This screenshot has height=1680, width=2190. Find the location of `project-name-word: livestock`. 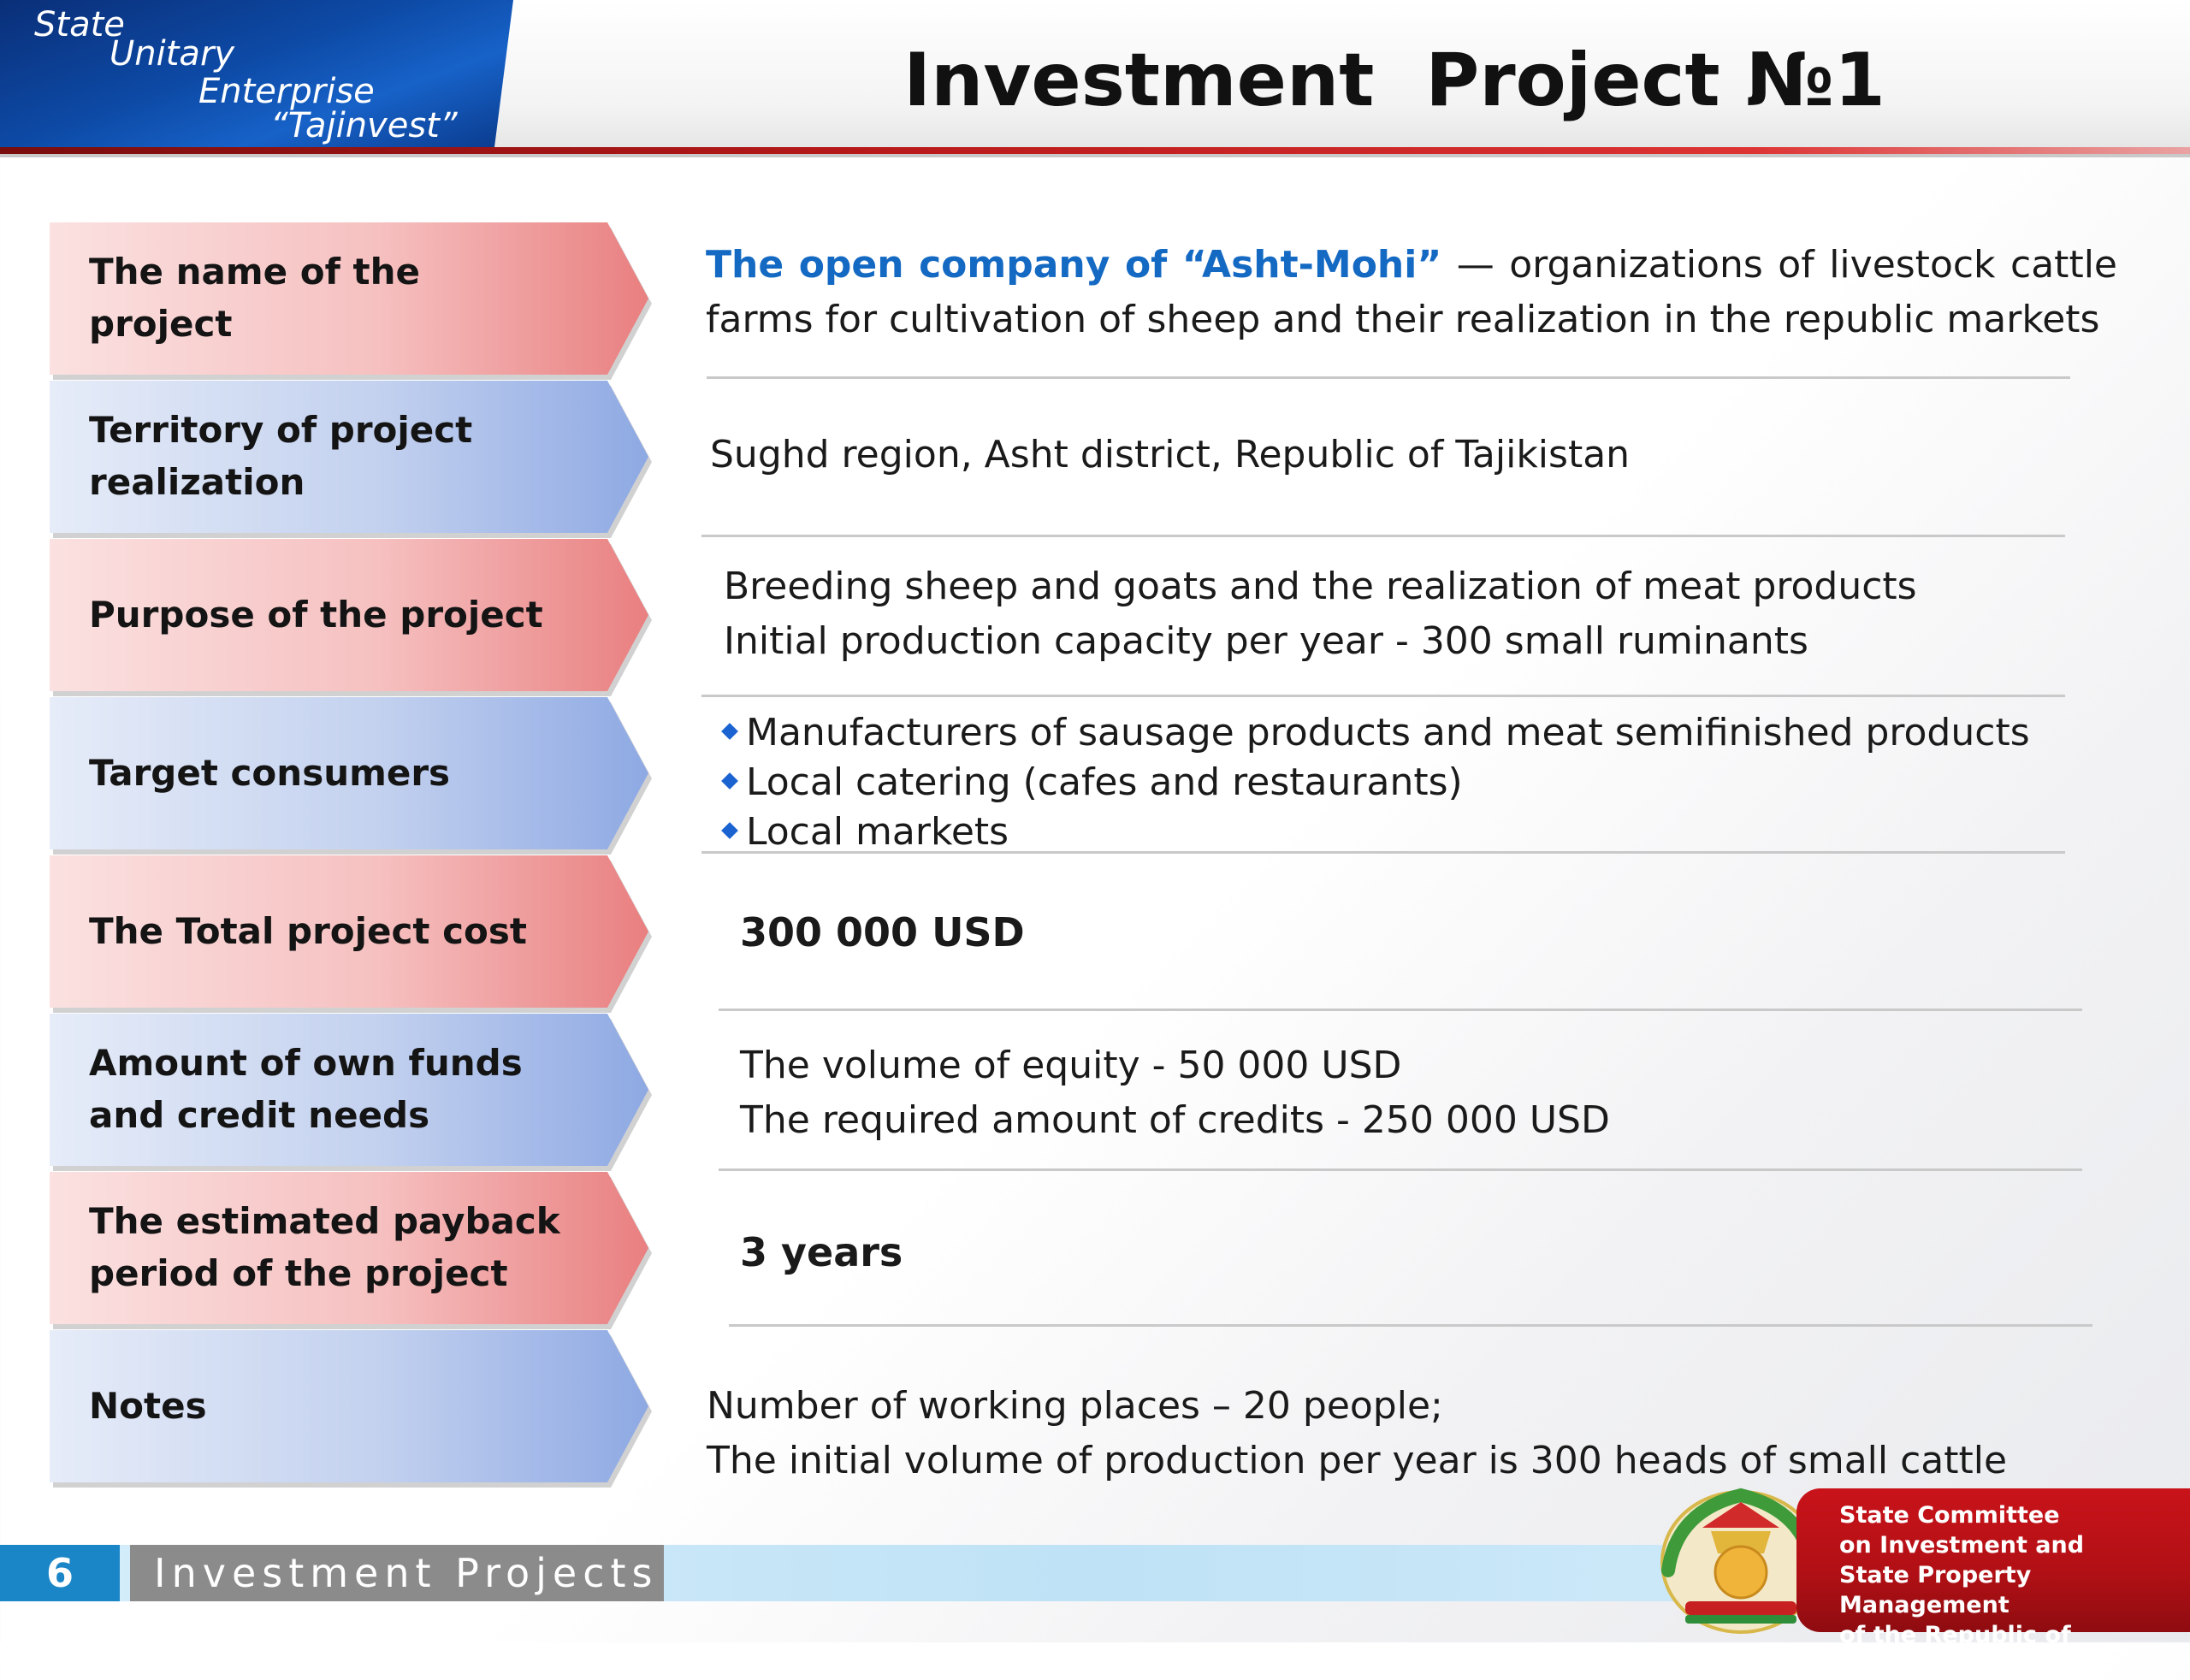

project-name-word: livestock is located at coordinates (1912, 265).